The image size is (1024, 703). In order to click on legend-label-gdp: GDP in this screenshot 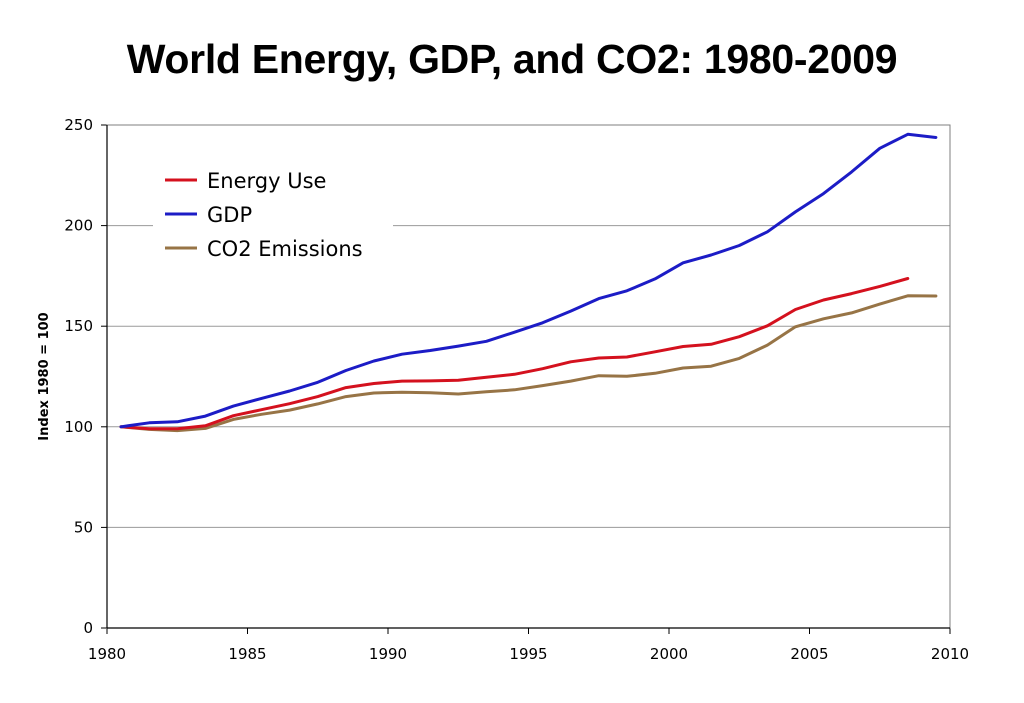, I will do `click(229, 215)`.